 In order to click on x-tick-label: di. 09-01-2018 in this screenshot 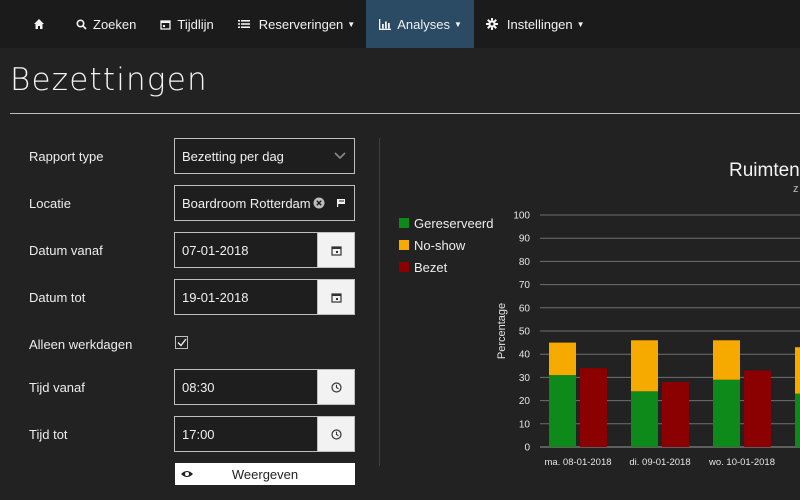, I will do `click(659, 462)`.